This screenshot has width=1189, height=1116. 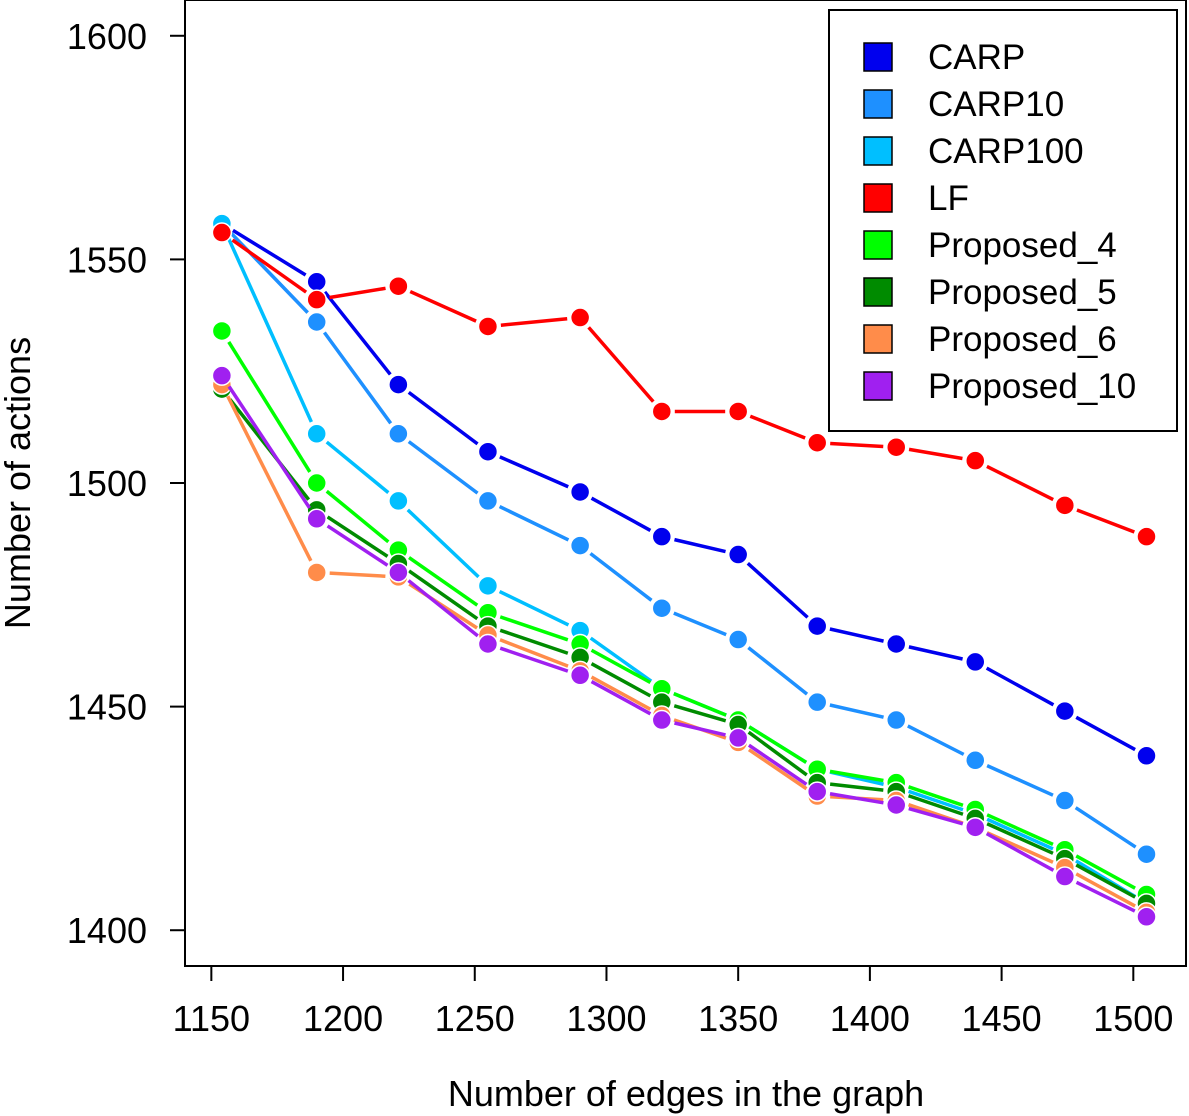 What do you see at coordinates (738, 1018) in the screenshot?
I see `x-tick-label: 1350` at bounding box center [738, 1018].